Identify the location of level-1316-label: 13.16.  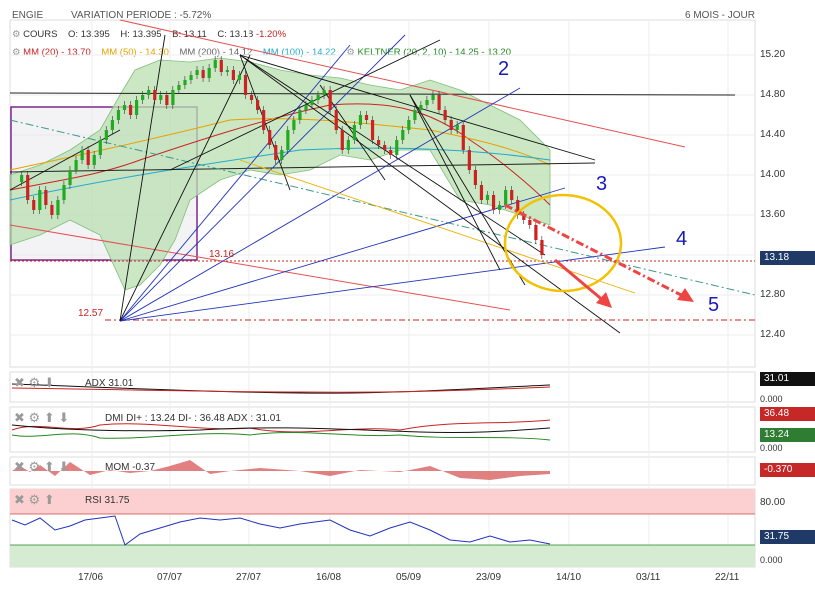
(222, 254).